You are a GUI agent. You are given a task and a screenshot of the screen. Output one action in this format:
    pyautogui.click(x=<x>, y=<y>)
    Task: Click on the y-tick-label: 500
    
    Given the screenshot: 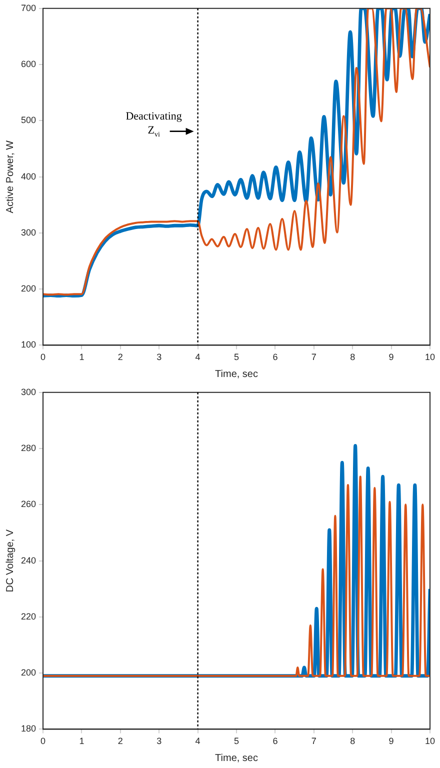 What is the action you would take?
    pyautogui.click(x=28, y=120)
    